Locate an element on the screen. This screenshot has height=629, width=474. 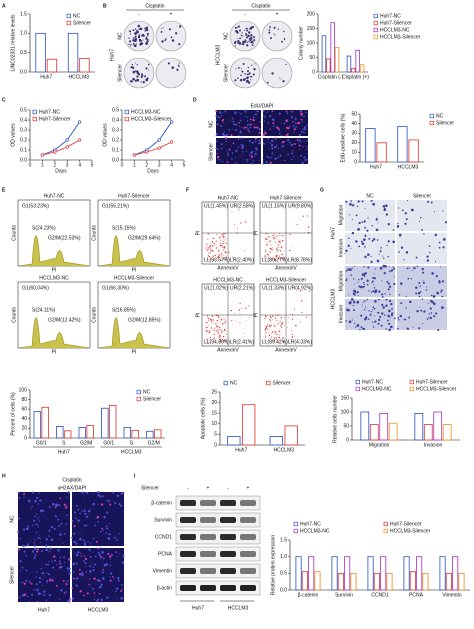
y-tick-label: 50 is located at coordinates (354, 114).